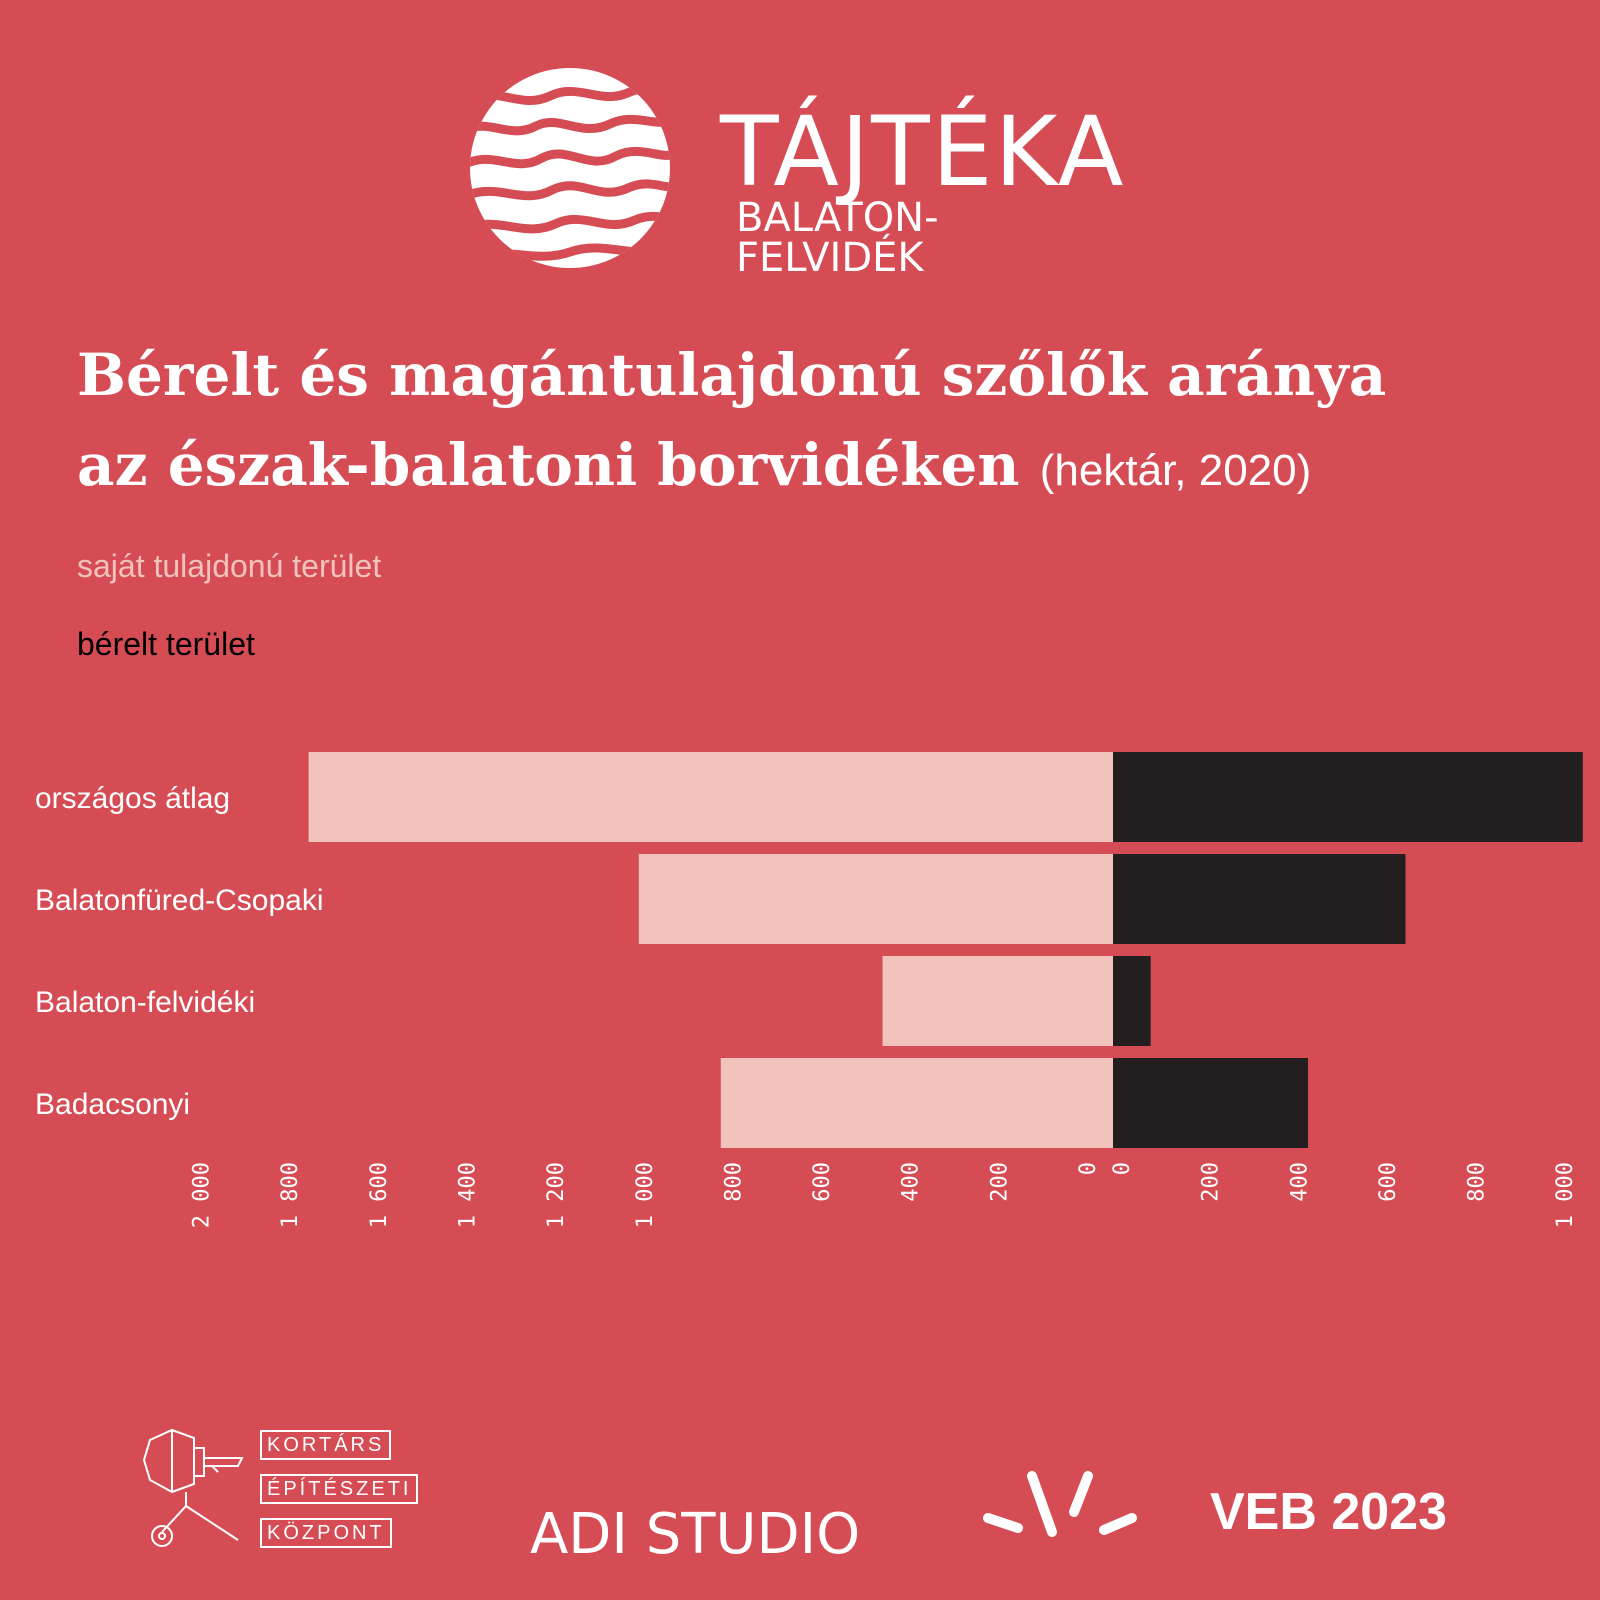 Image resolution: width=1600 pixels, height=1600 pixels. Describe the element at coordinates (202, 1195) in the screenshot. I see `left-tick-label-10: 2 000` at that location.